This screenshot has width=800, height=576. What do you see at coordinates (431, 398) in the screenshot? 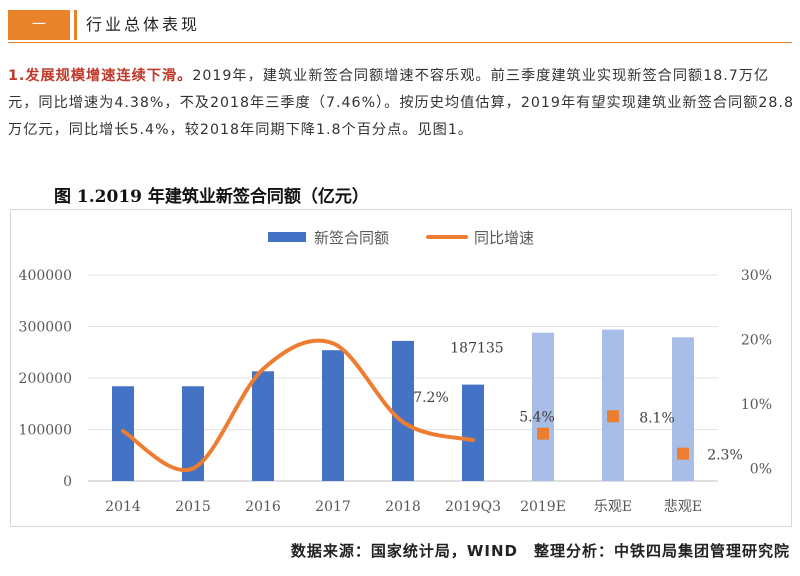
I see `data-label: 7.2%` at bounding box center [431, 398].